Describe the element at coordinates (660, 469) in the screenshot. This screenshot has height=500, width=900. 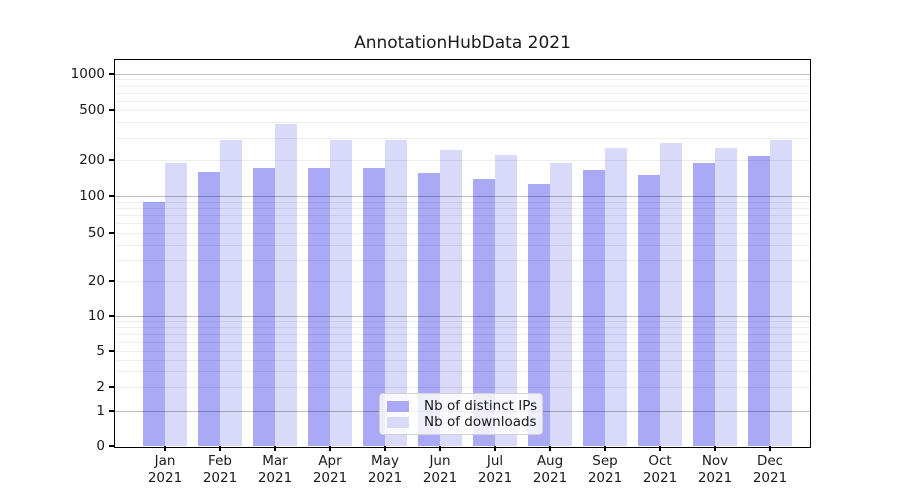
I see `x-tick-label: Oct 2021` at that location.